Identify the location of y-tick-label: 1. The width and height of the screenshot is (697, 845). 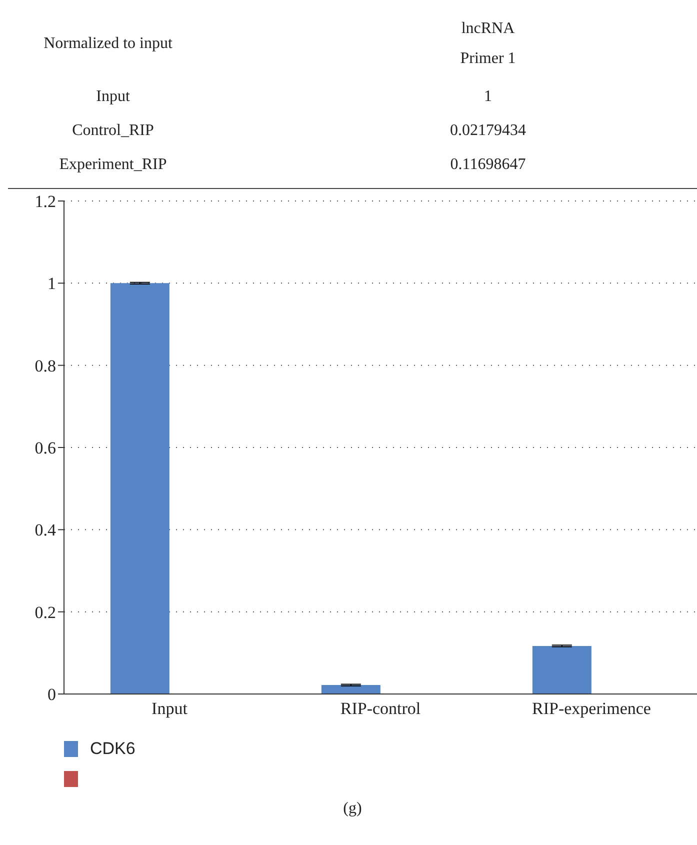
(52, 284).